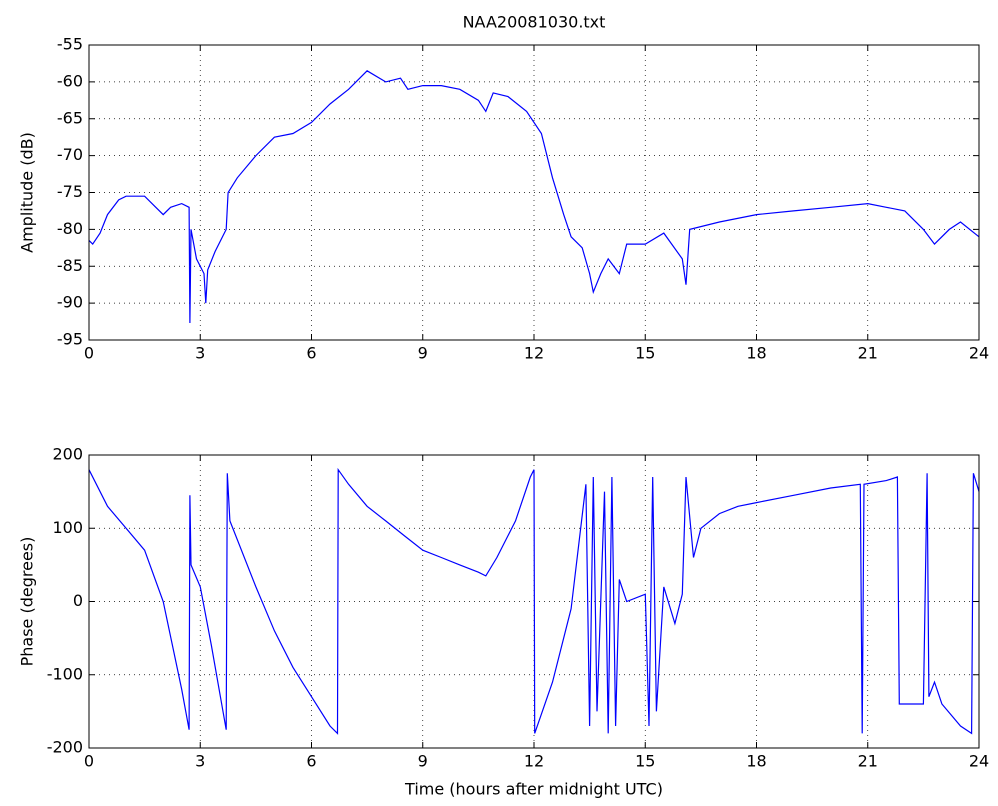 This screenshot has height=806, width=998. What do you see at coordinates (65, 747) in the screenshot?
I see `y-tick-label: -200` at bounding box center [65, 747].